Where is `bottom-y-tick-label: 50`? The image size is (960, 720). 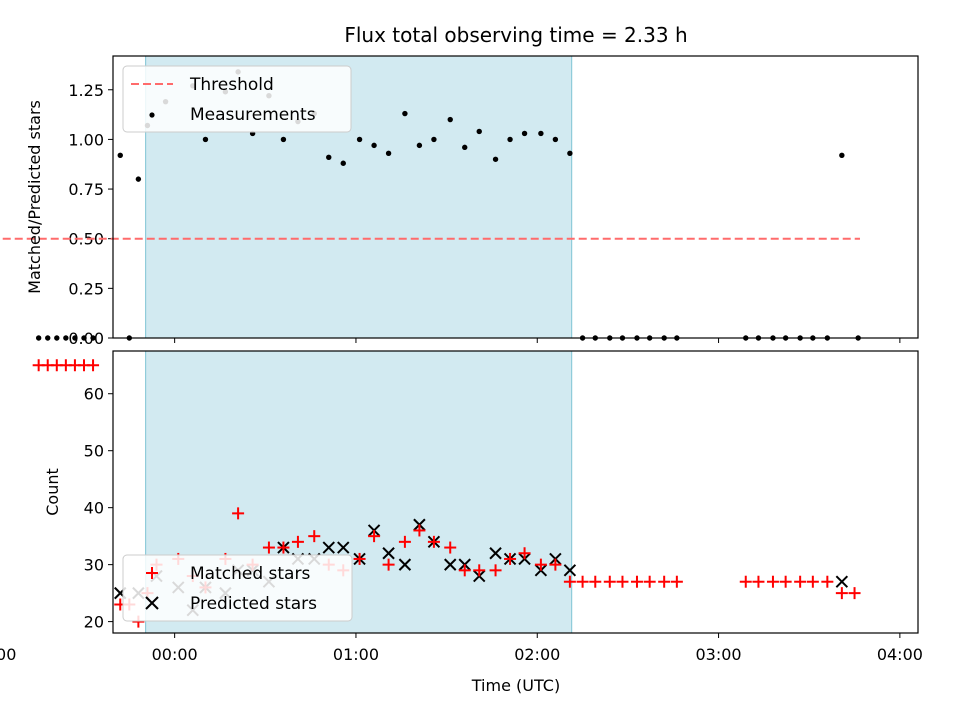 bottom-y-tick-label: 50 is located at coordinates (94, 451).